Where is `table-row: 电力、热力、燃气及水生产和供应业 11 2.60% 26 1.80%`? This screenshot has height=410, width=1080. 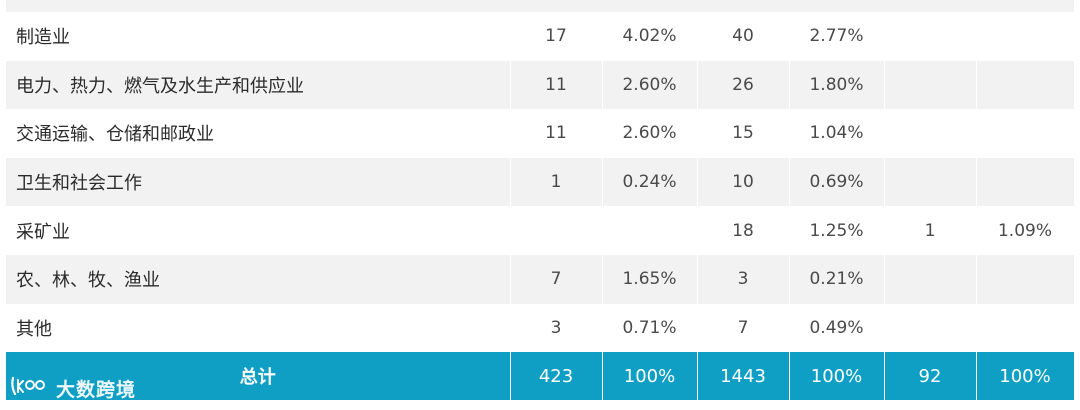
table-row: 电力、热力、燃气及水生产和供应业 11 2.60% 26 1.80% is located at coordinates (540, 85).